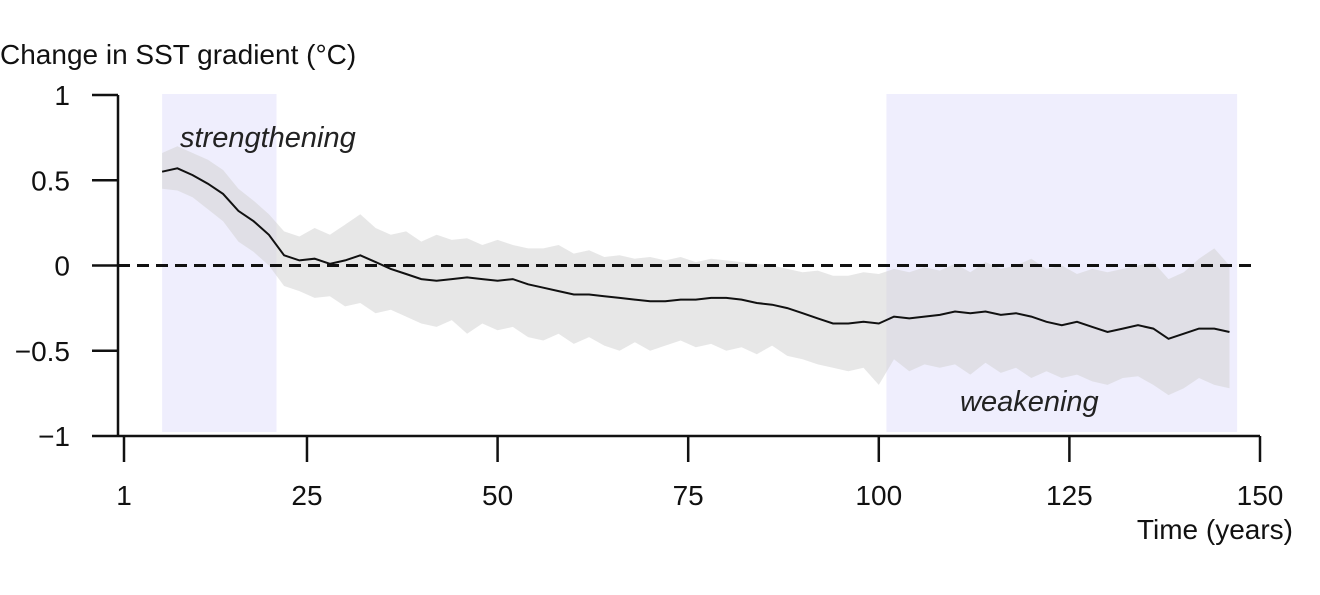  I want to click on x-tick-label: 1, so click(124, 495).